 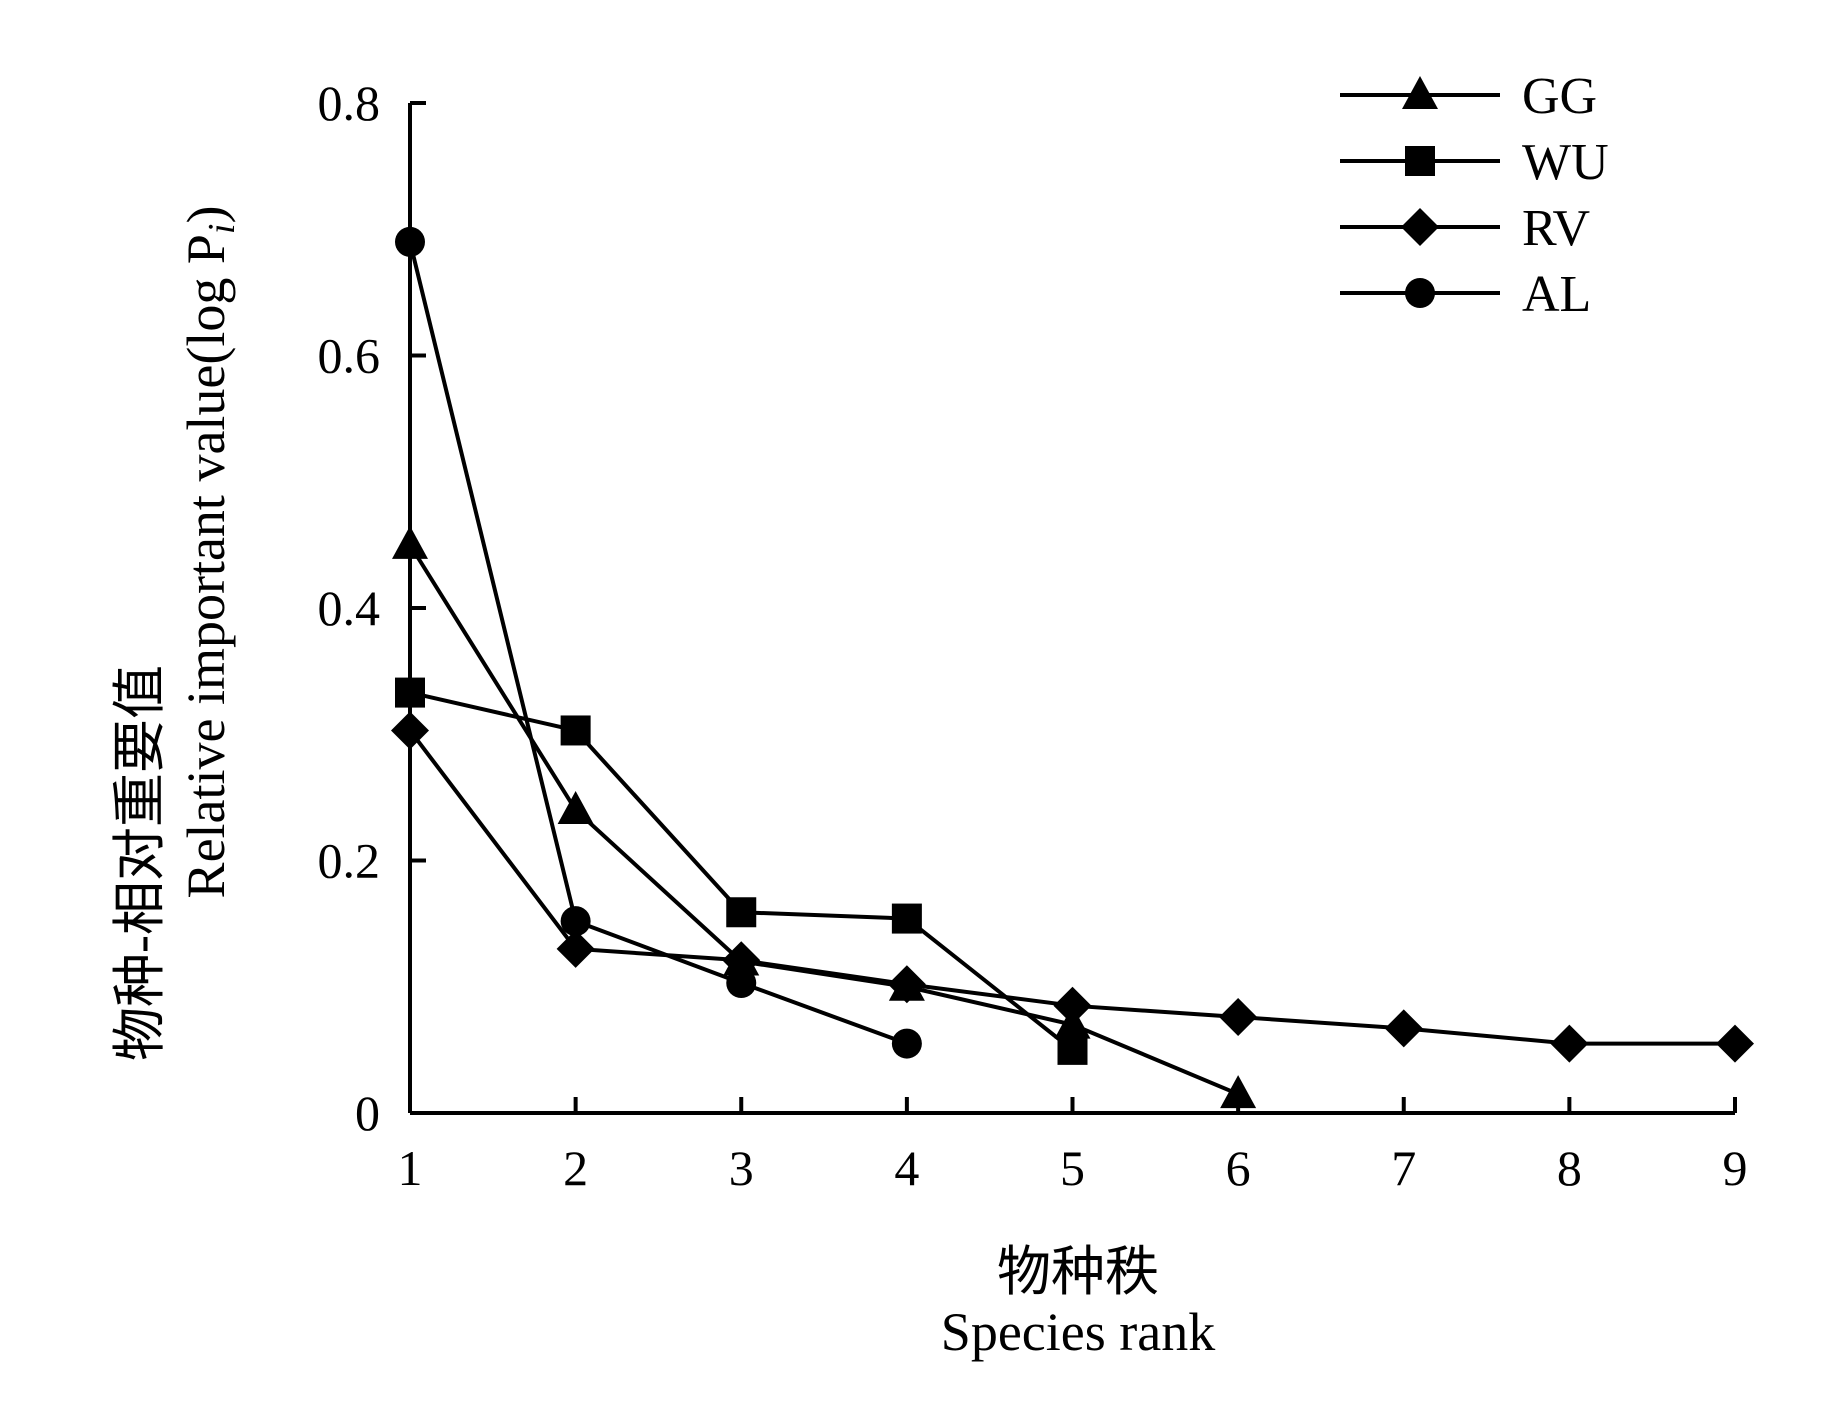 What do you see at coordinates (1403, 1168) in the screenshot?
I see `x-tick-label: 7` at bounding box center [1403, 1168].